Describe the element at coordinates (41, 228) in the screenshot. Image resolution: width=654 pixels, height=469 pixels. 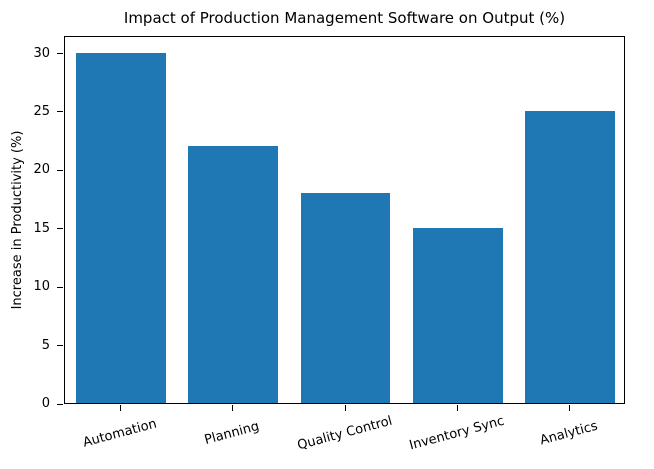
I see `y-tick-label: 15` at that location.